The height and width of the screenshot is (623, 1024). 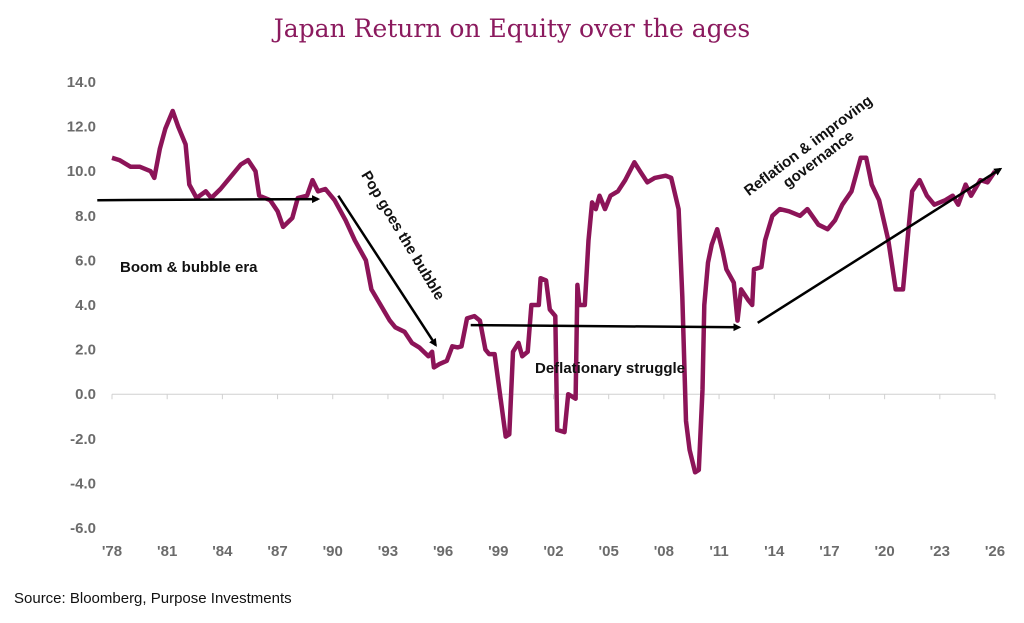 I want to click on x-tick-label: '99, so click(x=498, y=551).